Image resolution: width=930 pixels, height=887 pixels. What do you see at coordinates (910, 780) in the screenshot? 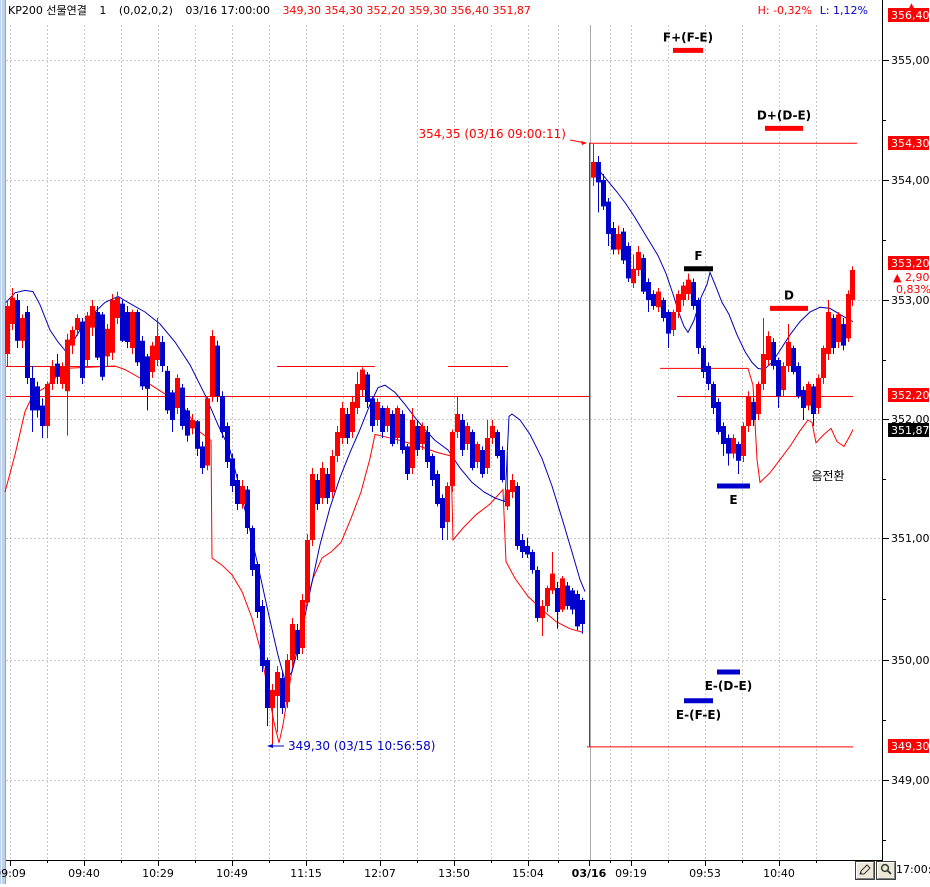
I see `svg-text: 349,00` at bounding box center [910, 780].